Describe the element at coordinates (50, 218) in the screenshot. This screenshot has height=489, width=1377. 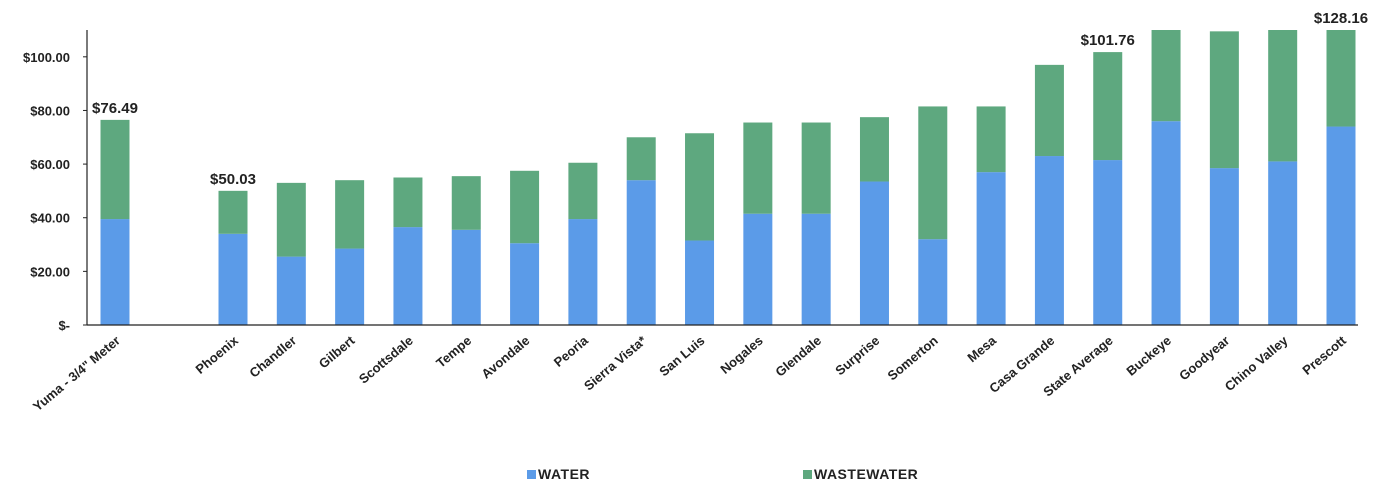
I see `y-tick-label: $40.00` at that location.